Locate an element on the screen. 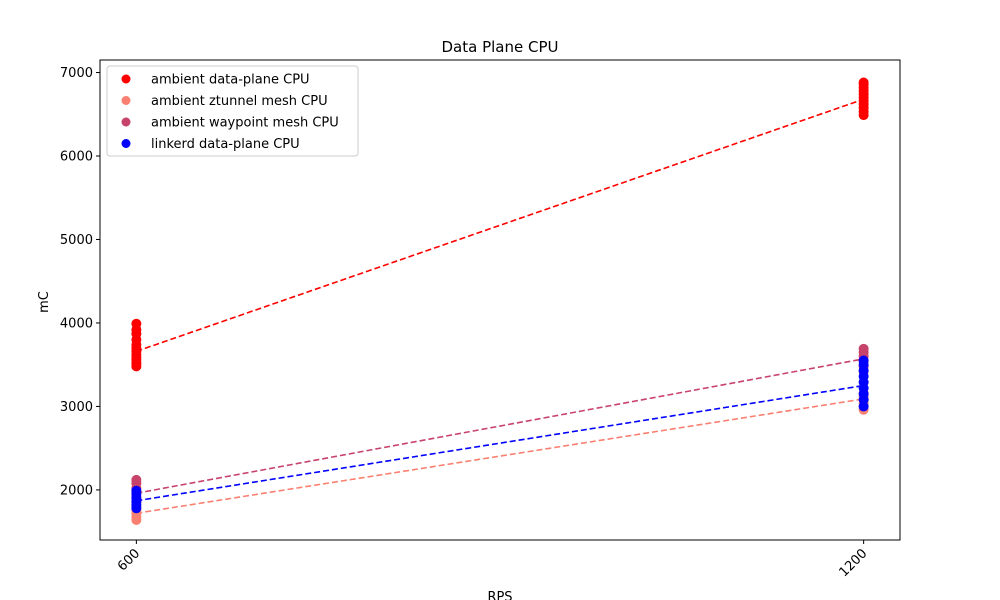 The width and height of the screenshot is (1000, 600). x-axis-label: RPS is located at coordinates (499, 595).